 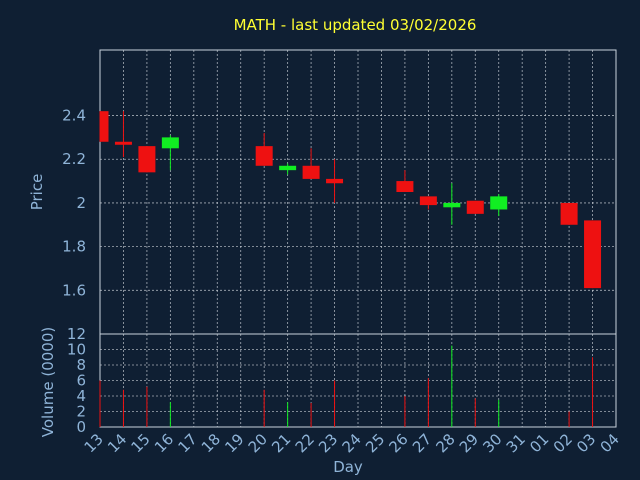 What do you see at coordinates (610, 443) in the screenshot?
I see `day-tick-label: 04` at bounding box center [610, 443].